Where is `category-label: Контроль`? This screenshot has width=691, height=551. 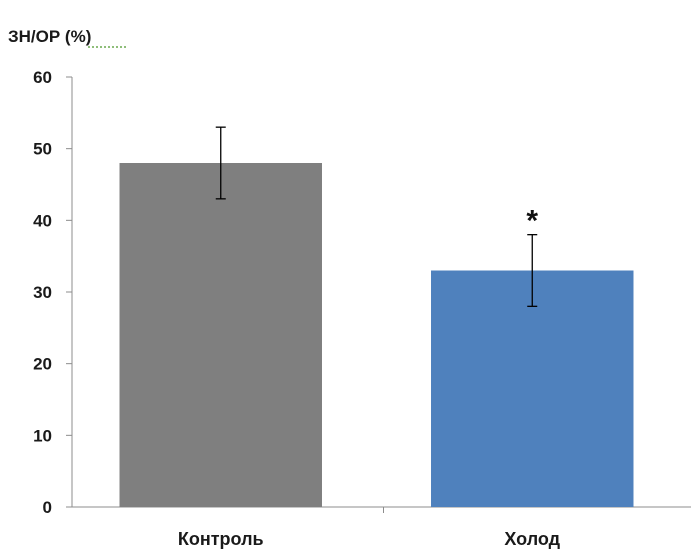 category-label: Контроль is located at coordinates (221, 539).